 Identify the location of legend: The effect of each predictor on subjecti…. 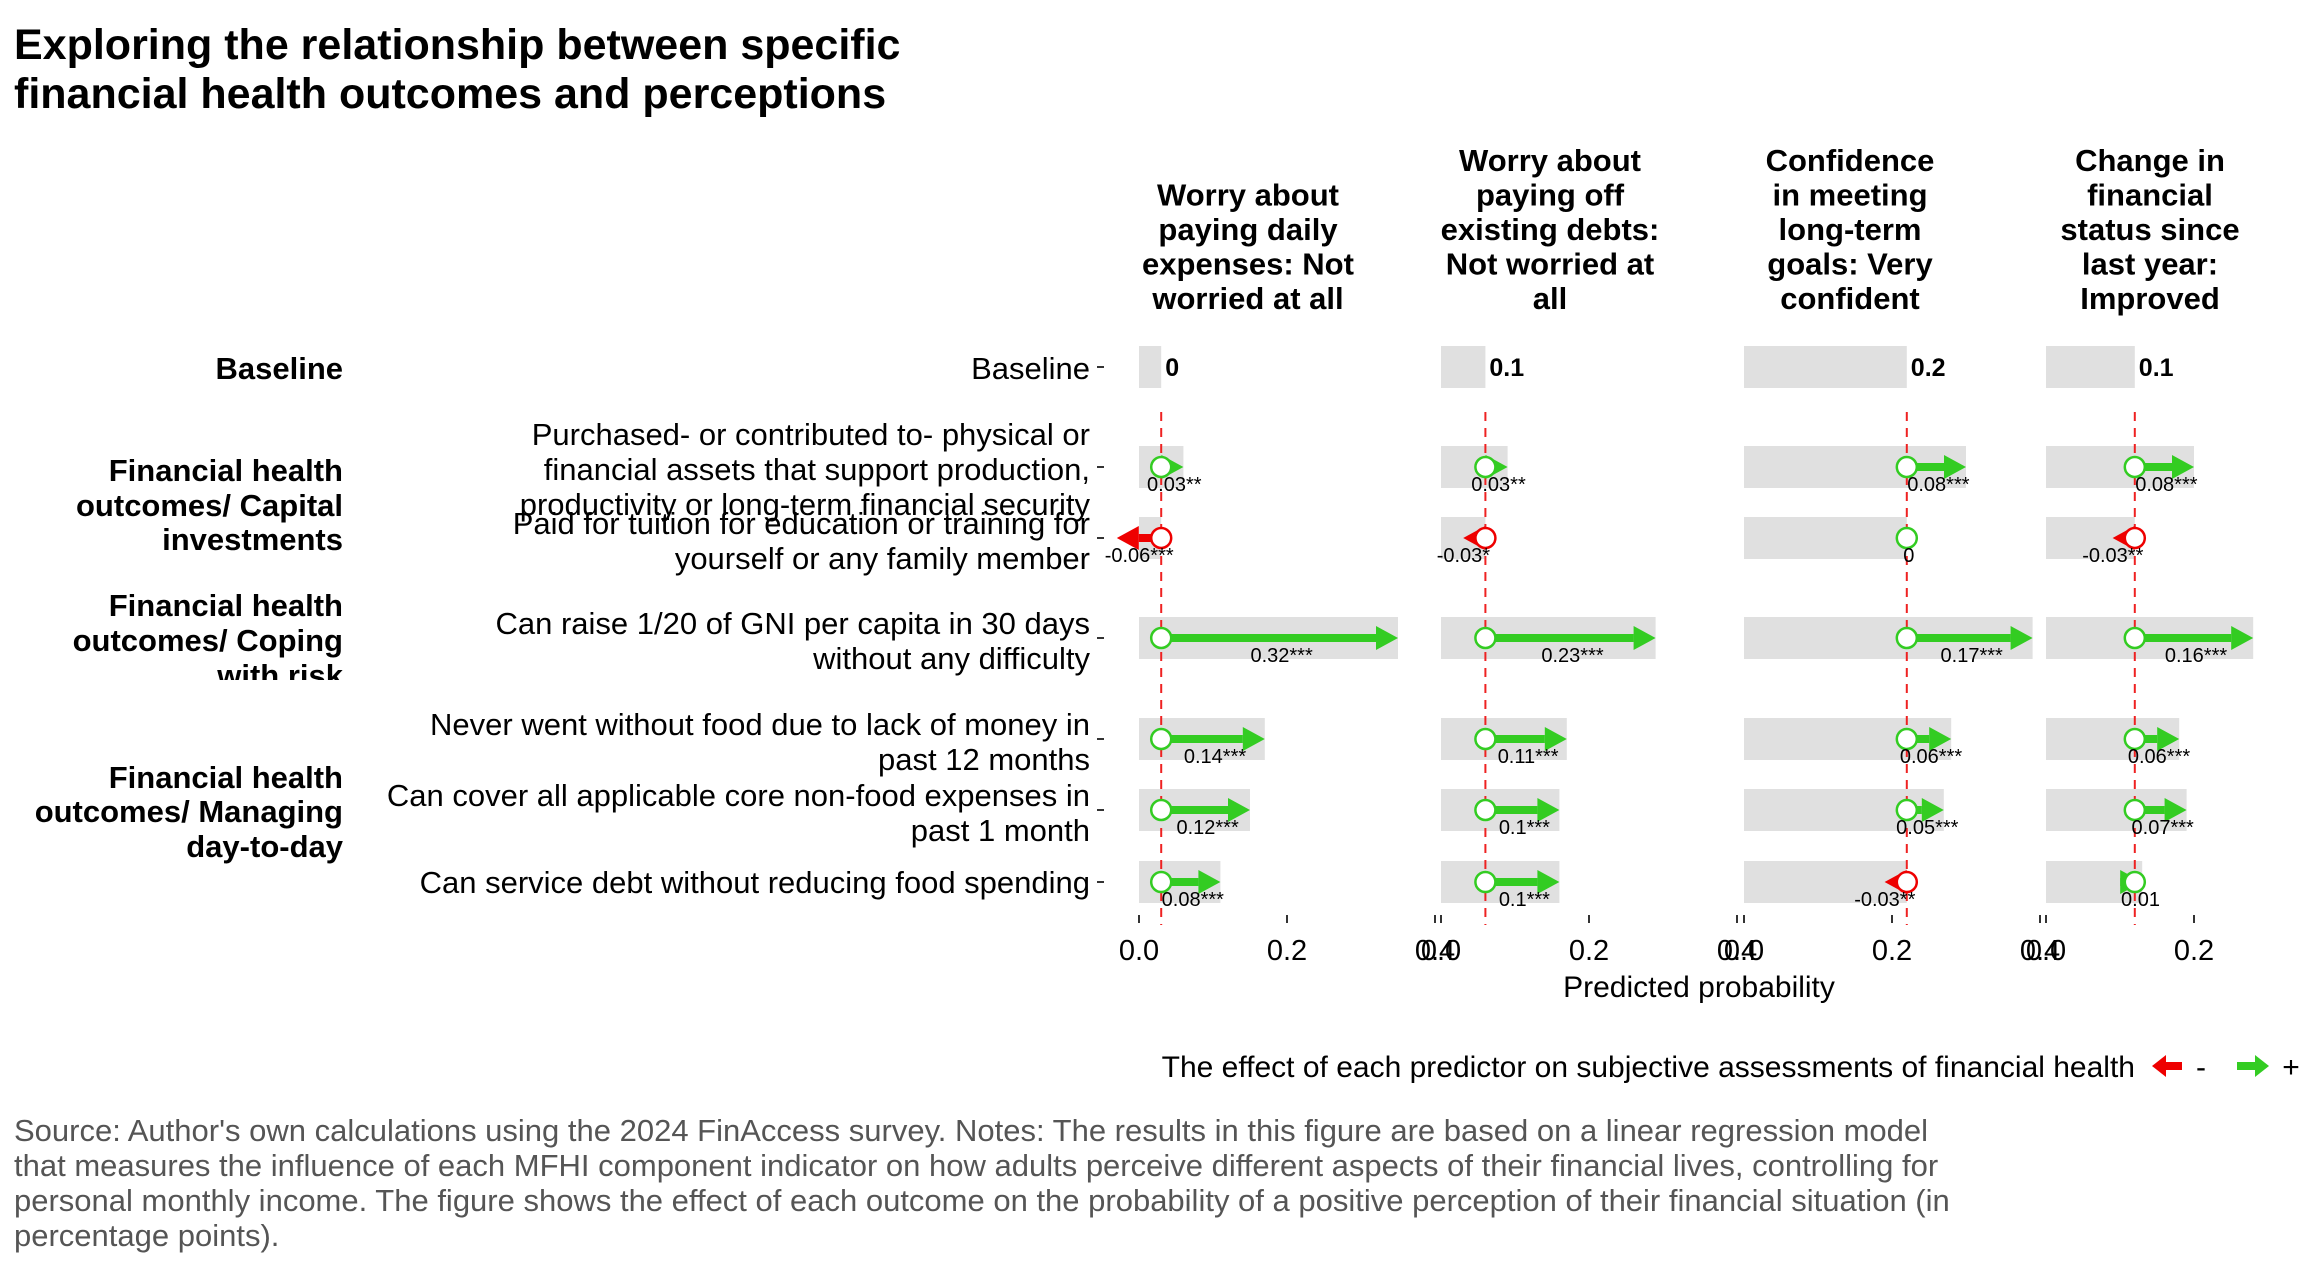
(1731, 1067).